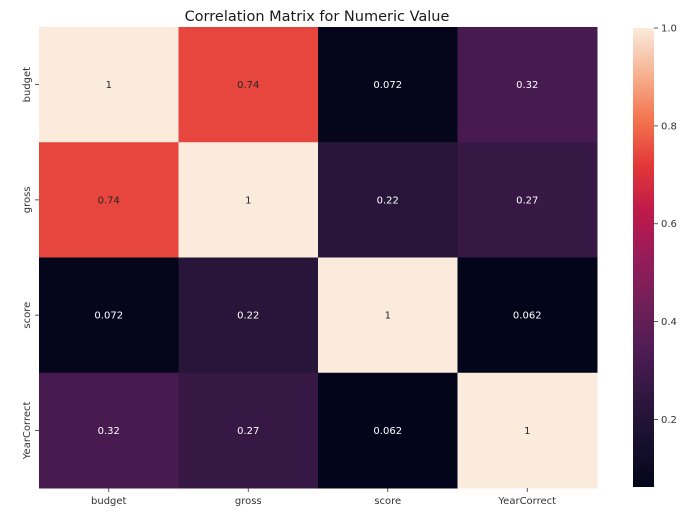 Image resolution: width=685 pixels, height=523 pixels. What do you see at coordinates (643, 257) in the screenshot?
I see `colorbar-gradient` at bounding box center [643, 257].